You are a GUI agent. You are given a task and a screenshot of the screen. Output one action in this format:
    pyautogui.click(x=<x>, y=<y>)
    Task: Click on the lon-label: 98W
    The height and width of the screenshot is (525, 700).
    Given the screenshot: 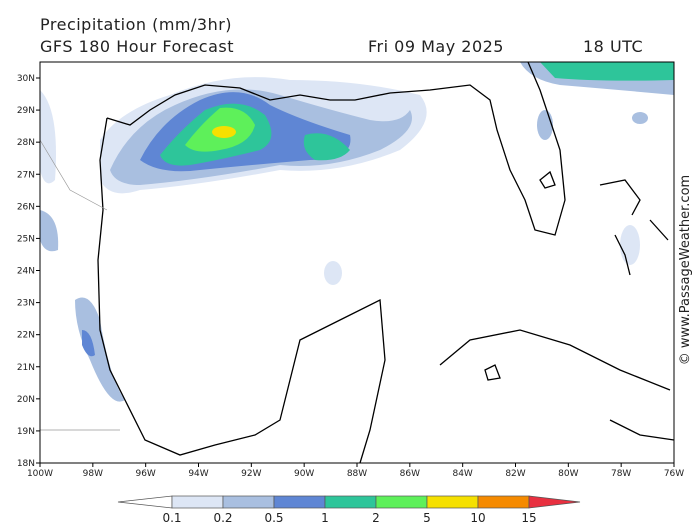 What is the action you would take?
    pyautogui.click(x=93, y=474)
    